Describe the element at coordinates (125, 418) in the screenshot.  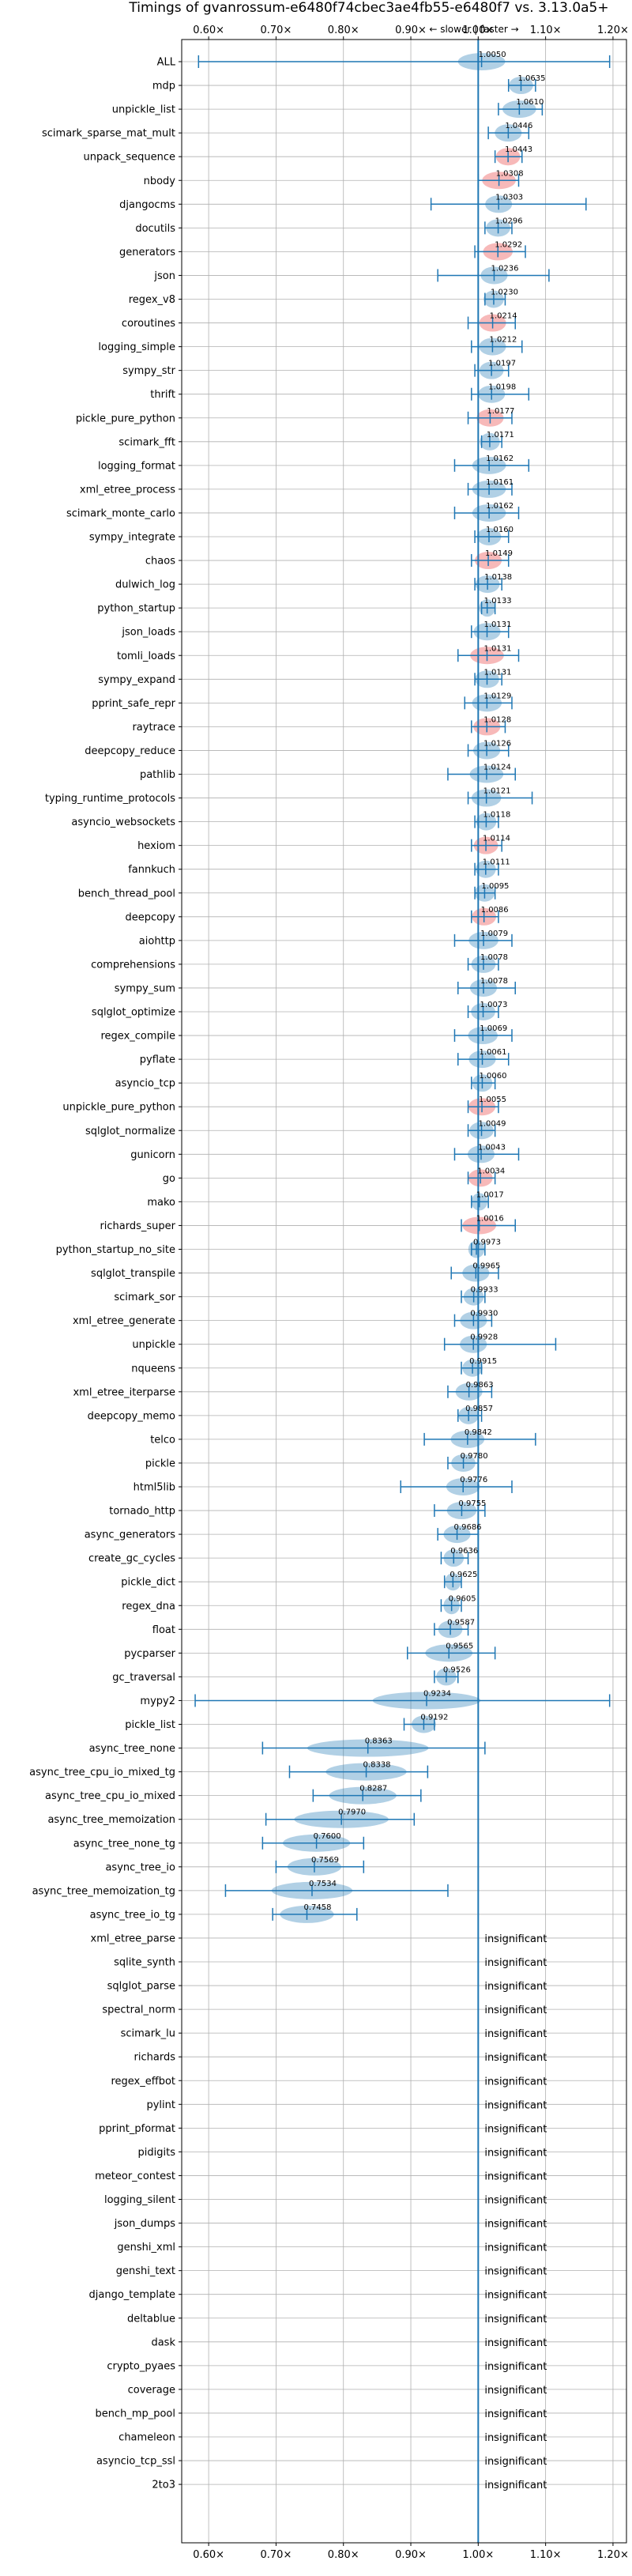
I see `row-label: pickle_pure_python` at that location.